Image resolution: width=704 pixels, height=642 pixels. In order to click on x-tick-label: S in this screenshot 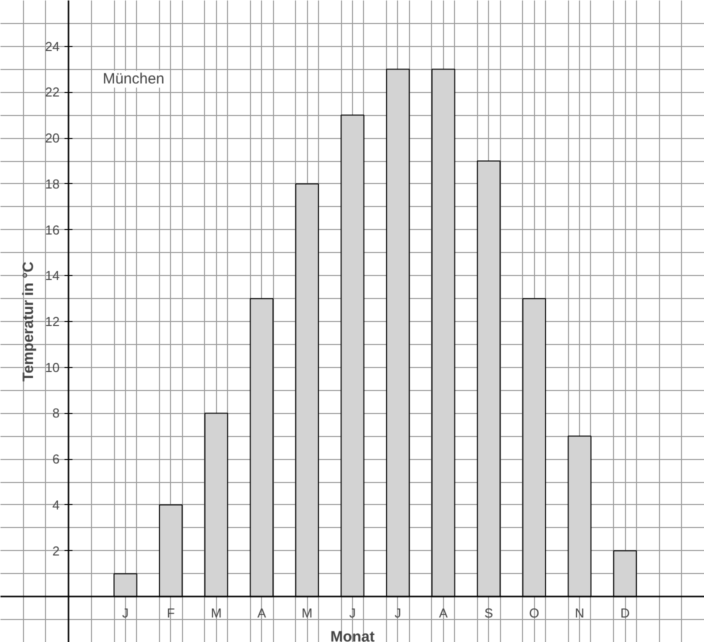, I will do `click(489, 613)`.